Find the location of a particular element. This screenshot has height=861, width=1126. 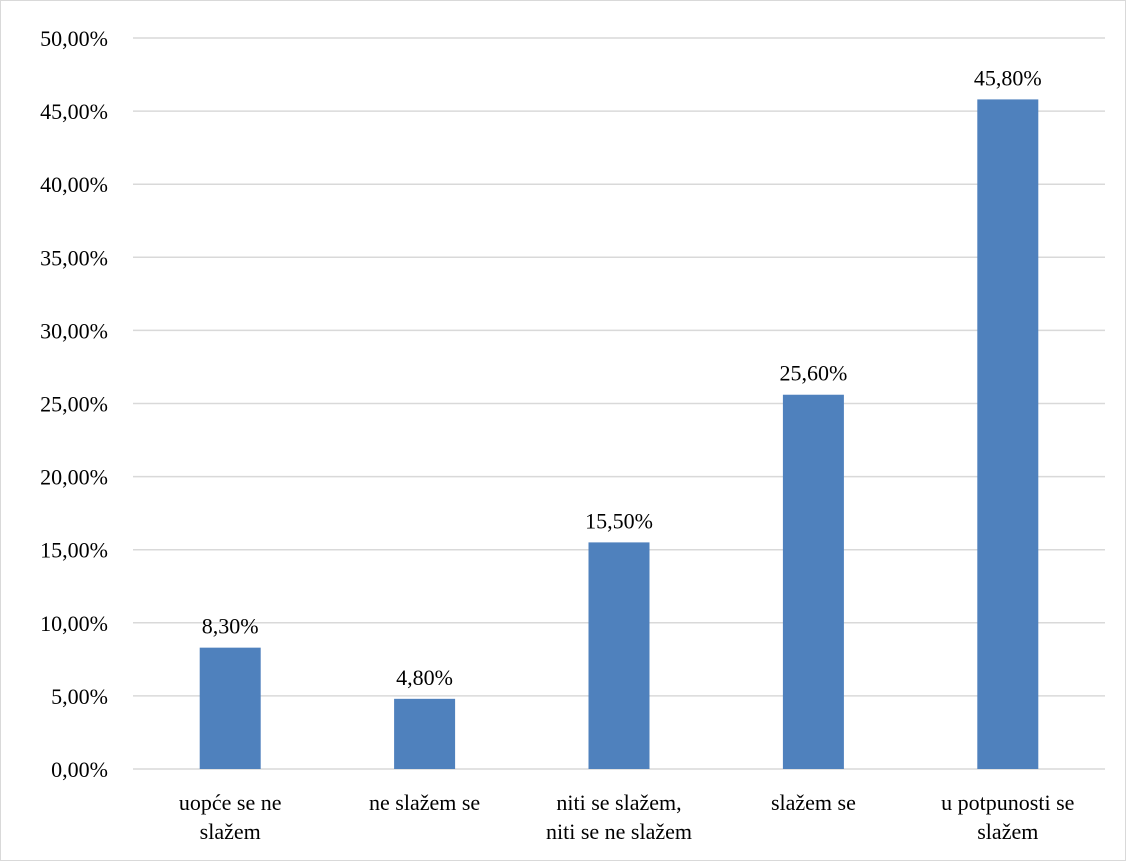

x-tick-label: niti se slažem, niti se ne slažem is located at coordinates (619, 817).